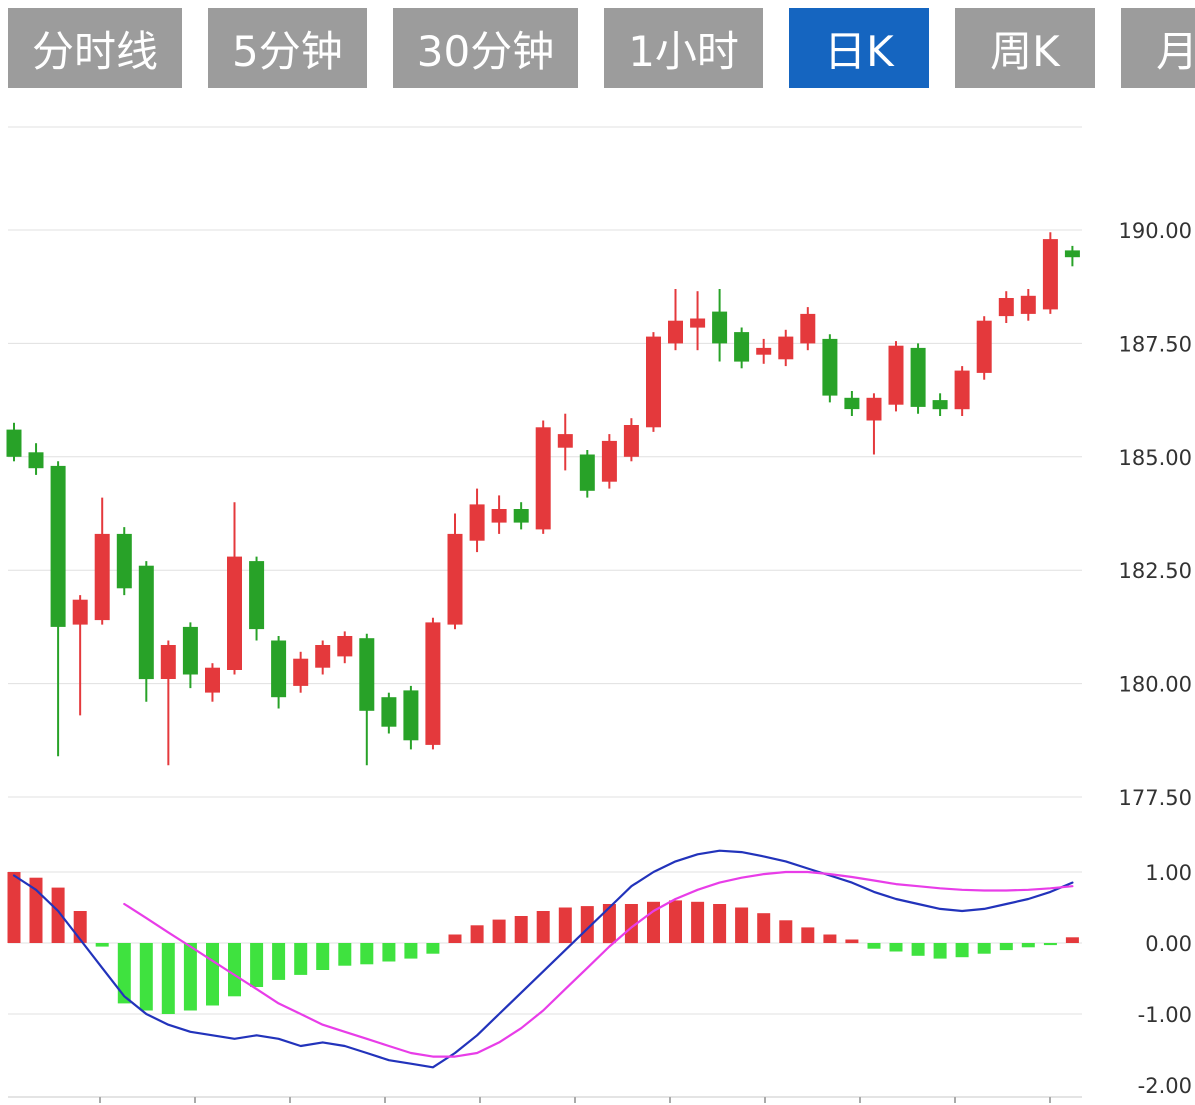 This screenshot has height=1105, width=1195. I want to click on macd-histogram, so click(543, 943).